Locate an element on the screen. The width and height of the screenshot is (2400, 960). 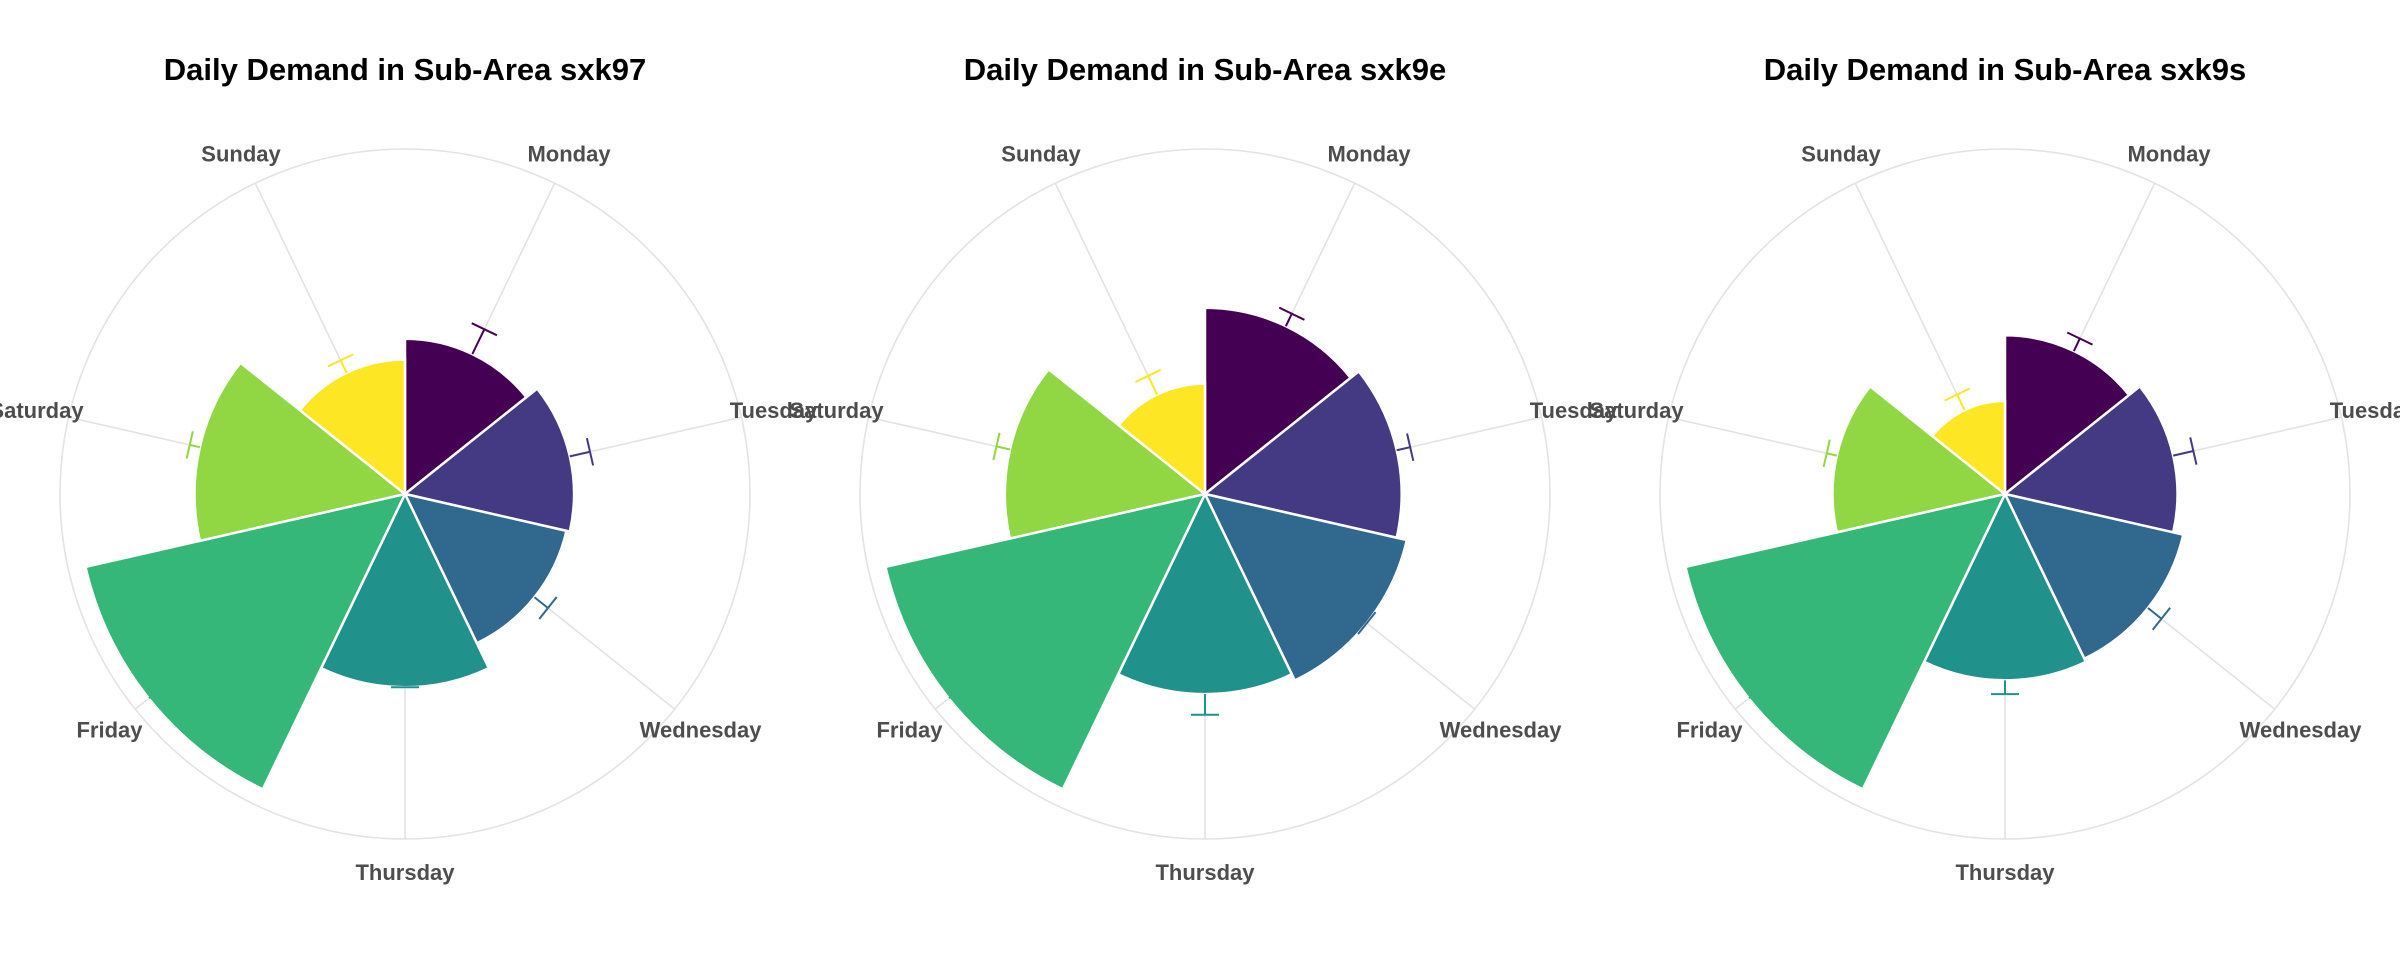
bar-wednesday is located at coordinates (2093, 576).